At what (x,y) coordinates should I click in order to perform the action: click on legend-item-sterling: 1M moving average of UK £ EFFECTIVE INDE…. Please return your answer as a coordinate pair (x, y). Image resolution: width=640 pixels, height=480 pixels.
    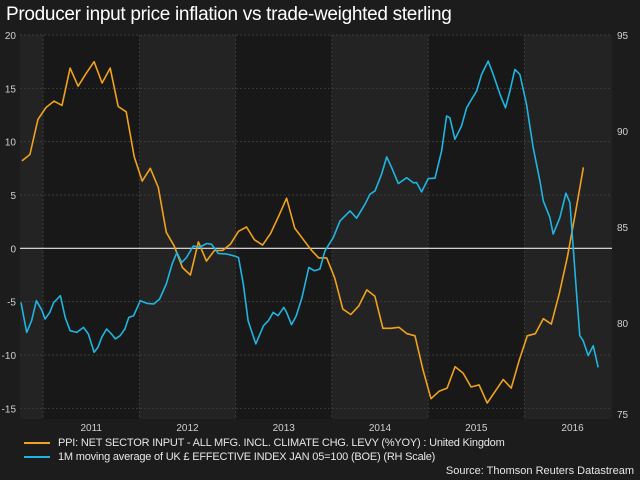
    Looking at the image, I should click on (229, 457).